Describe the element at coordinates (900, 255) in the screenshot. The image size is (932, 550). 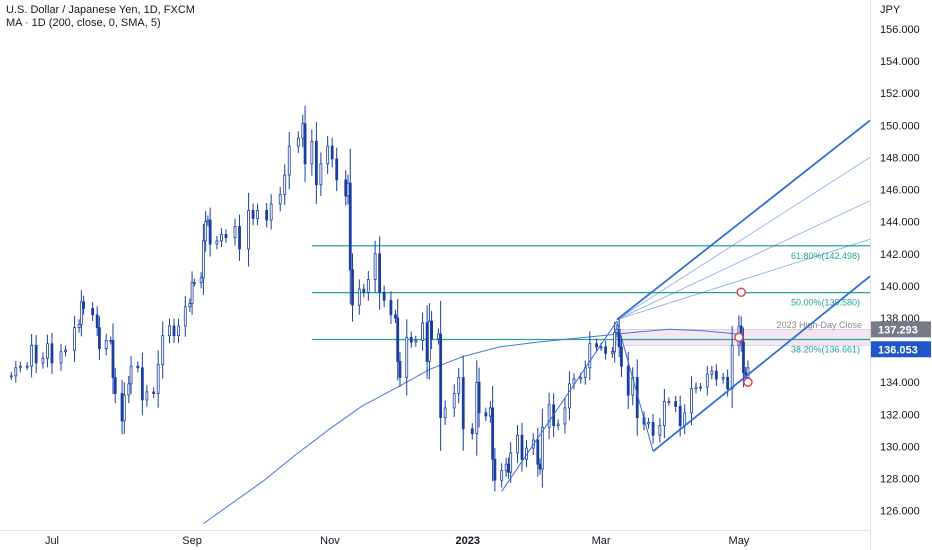
I see `y-tick-label: 142.000` at that location.